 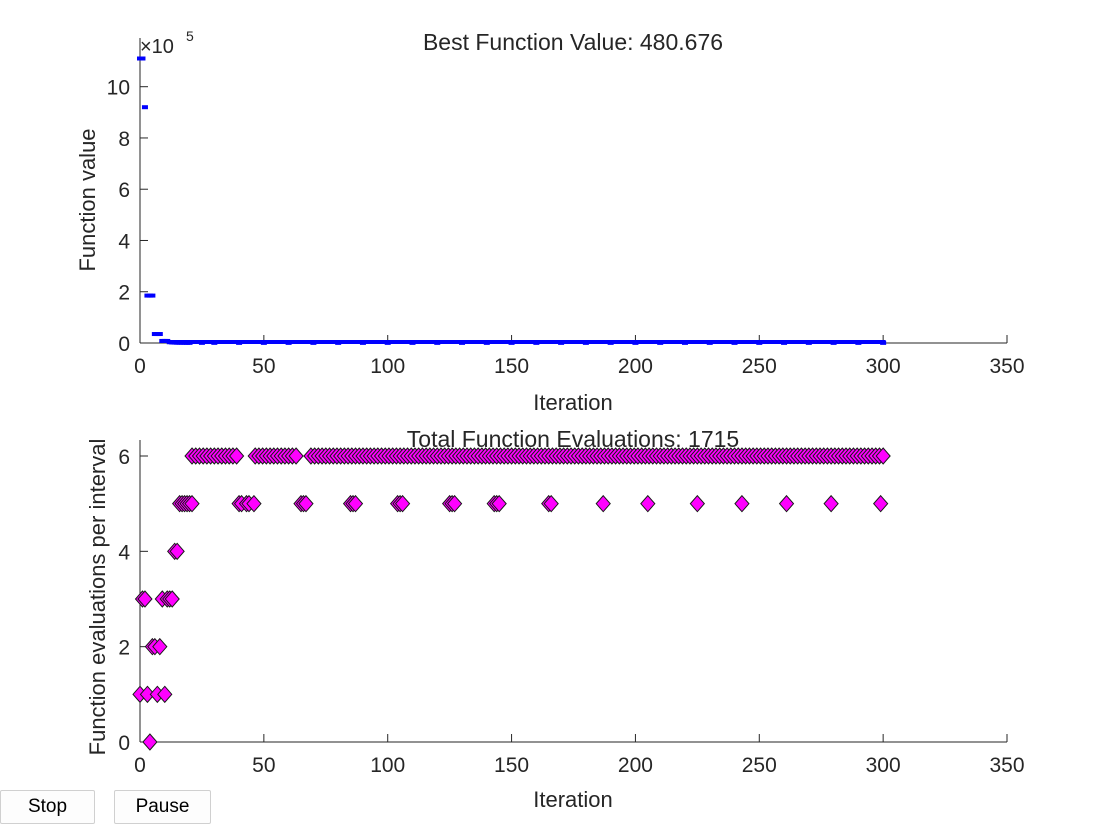 What do you see at coordinates (883, 765) in the screenshot?
I see `bottom-xtick-label: 300` at bounding box center [883, 765].